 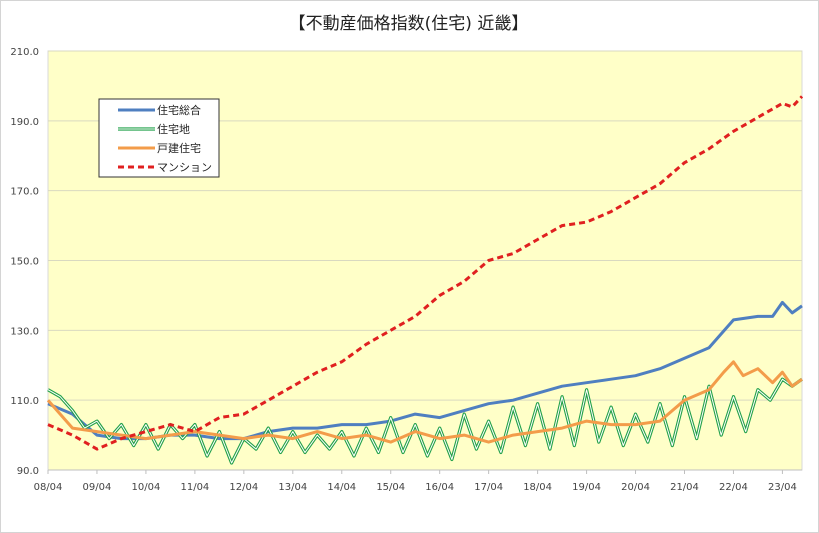 What do you see at coordinates (184, 167) in the screenshot?
I see `legend-label: マンション` at bounding box center [184, 167].